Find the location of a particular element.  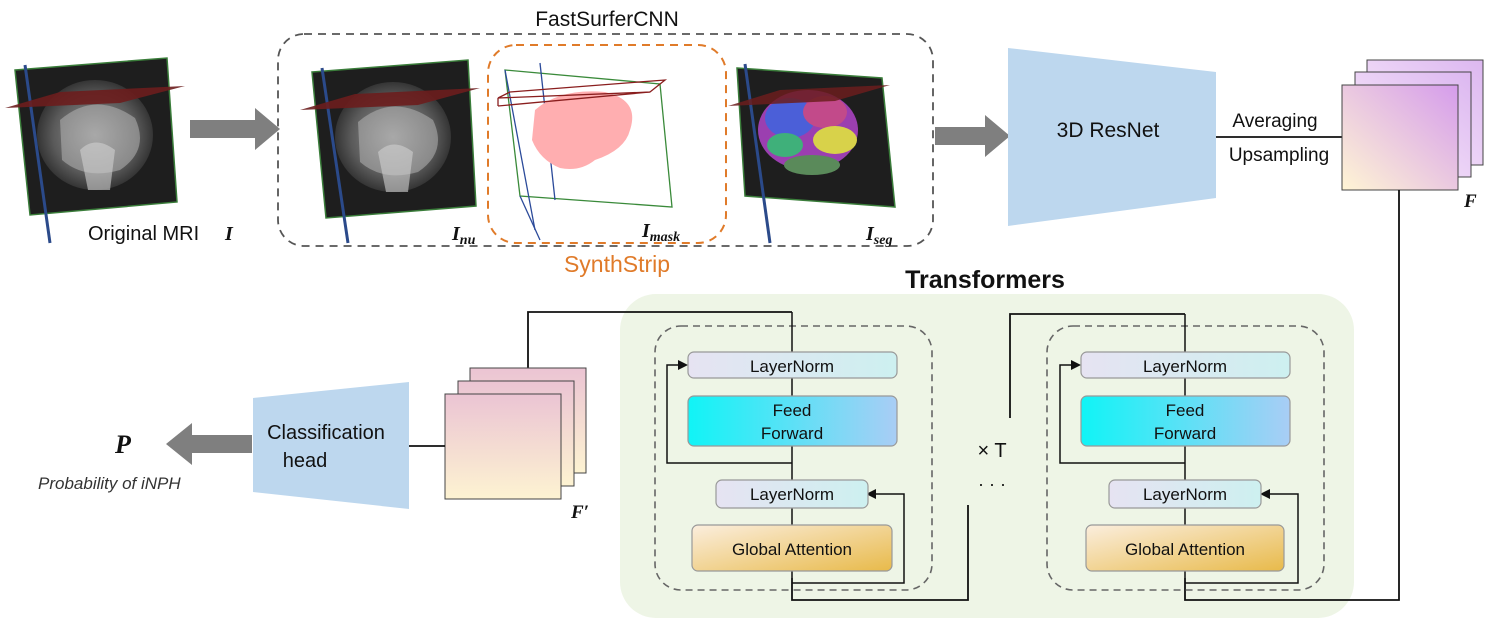

block1-ff-line1: Feed is located at coordinates (792, 410).